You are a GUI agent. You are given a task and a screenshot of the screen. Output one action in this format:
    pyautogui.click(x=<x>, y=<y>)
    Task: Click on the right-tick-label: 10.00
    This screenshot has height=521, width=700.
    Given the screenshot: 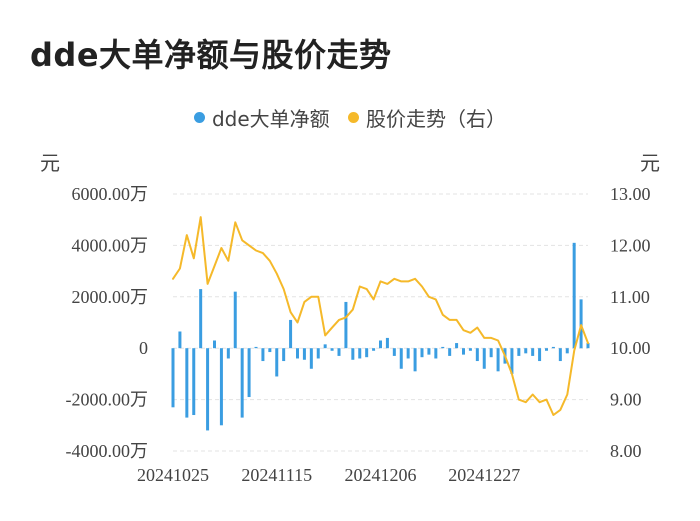 What is the action you would take?
    pyautogui.click(x=630, y=348)
    